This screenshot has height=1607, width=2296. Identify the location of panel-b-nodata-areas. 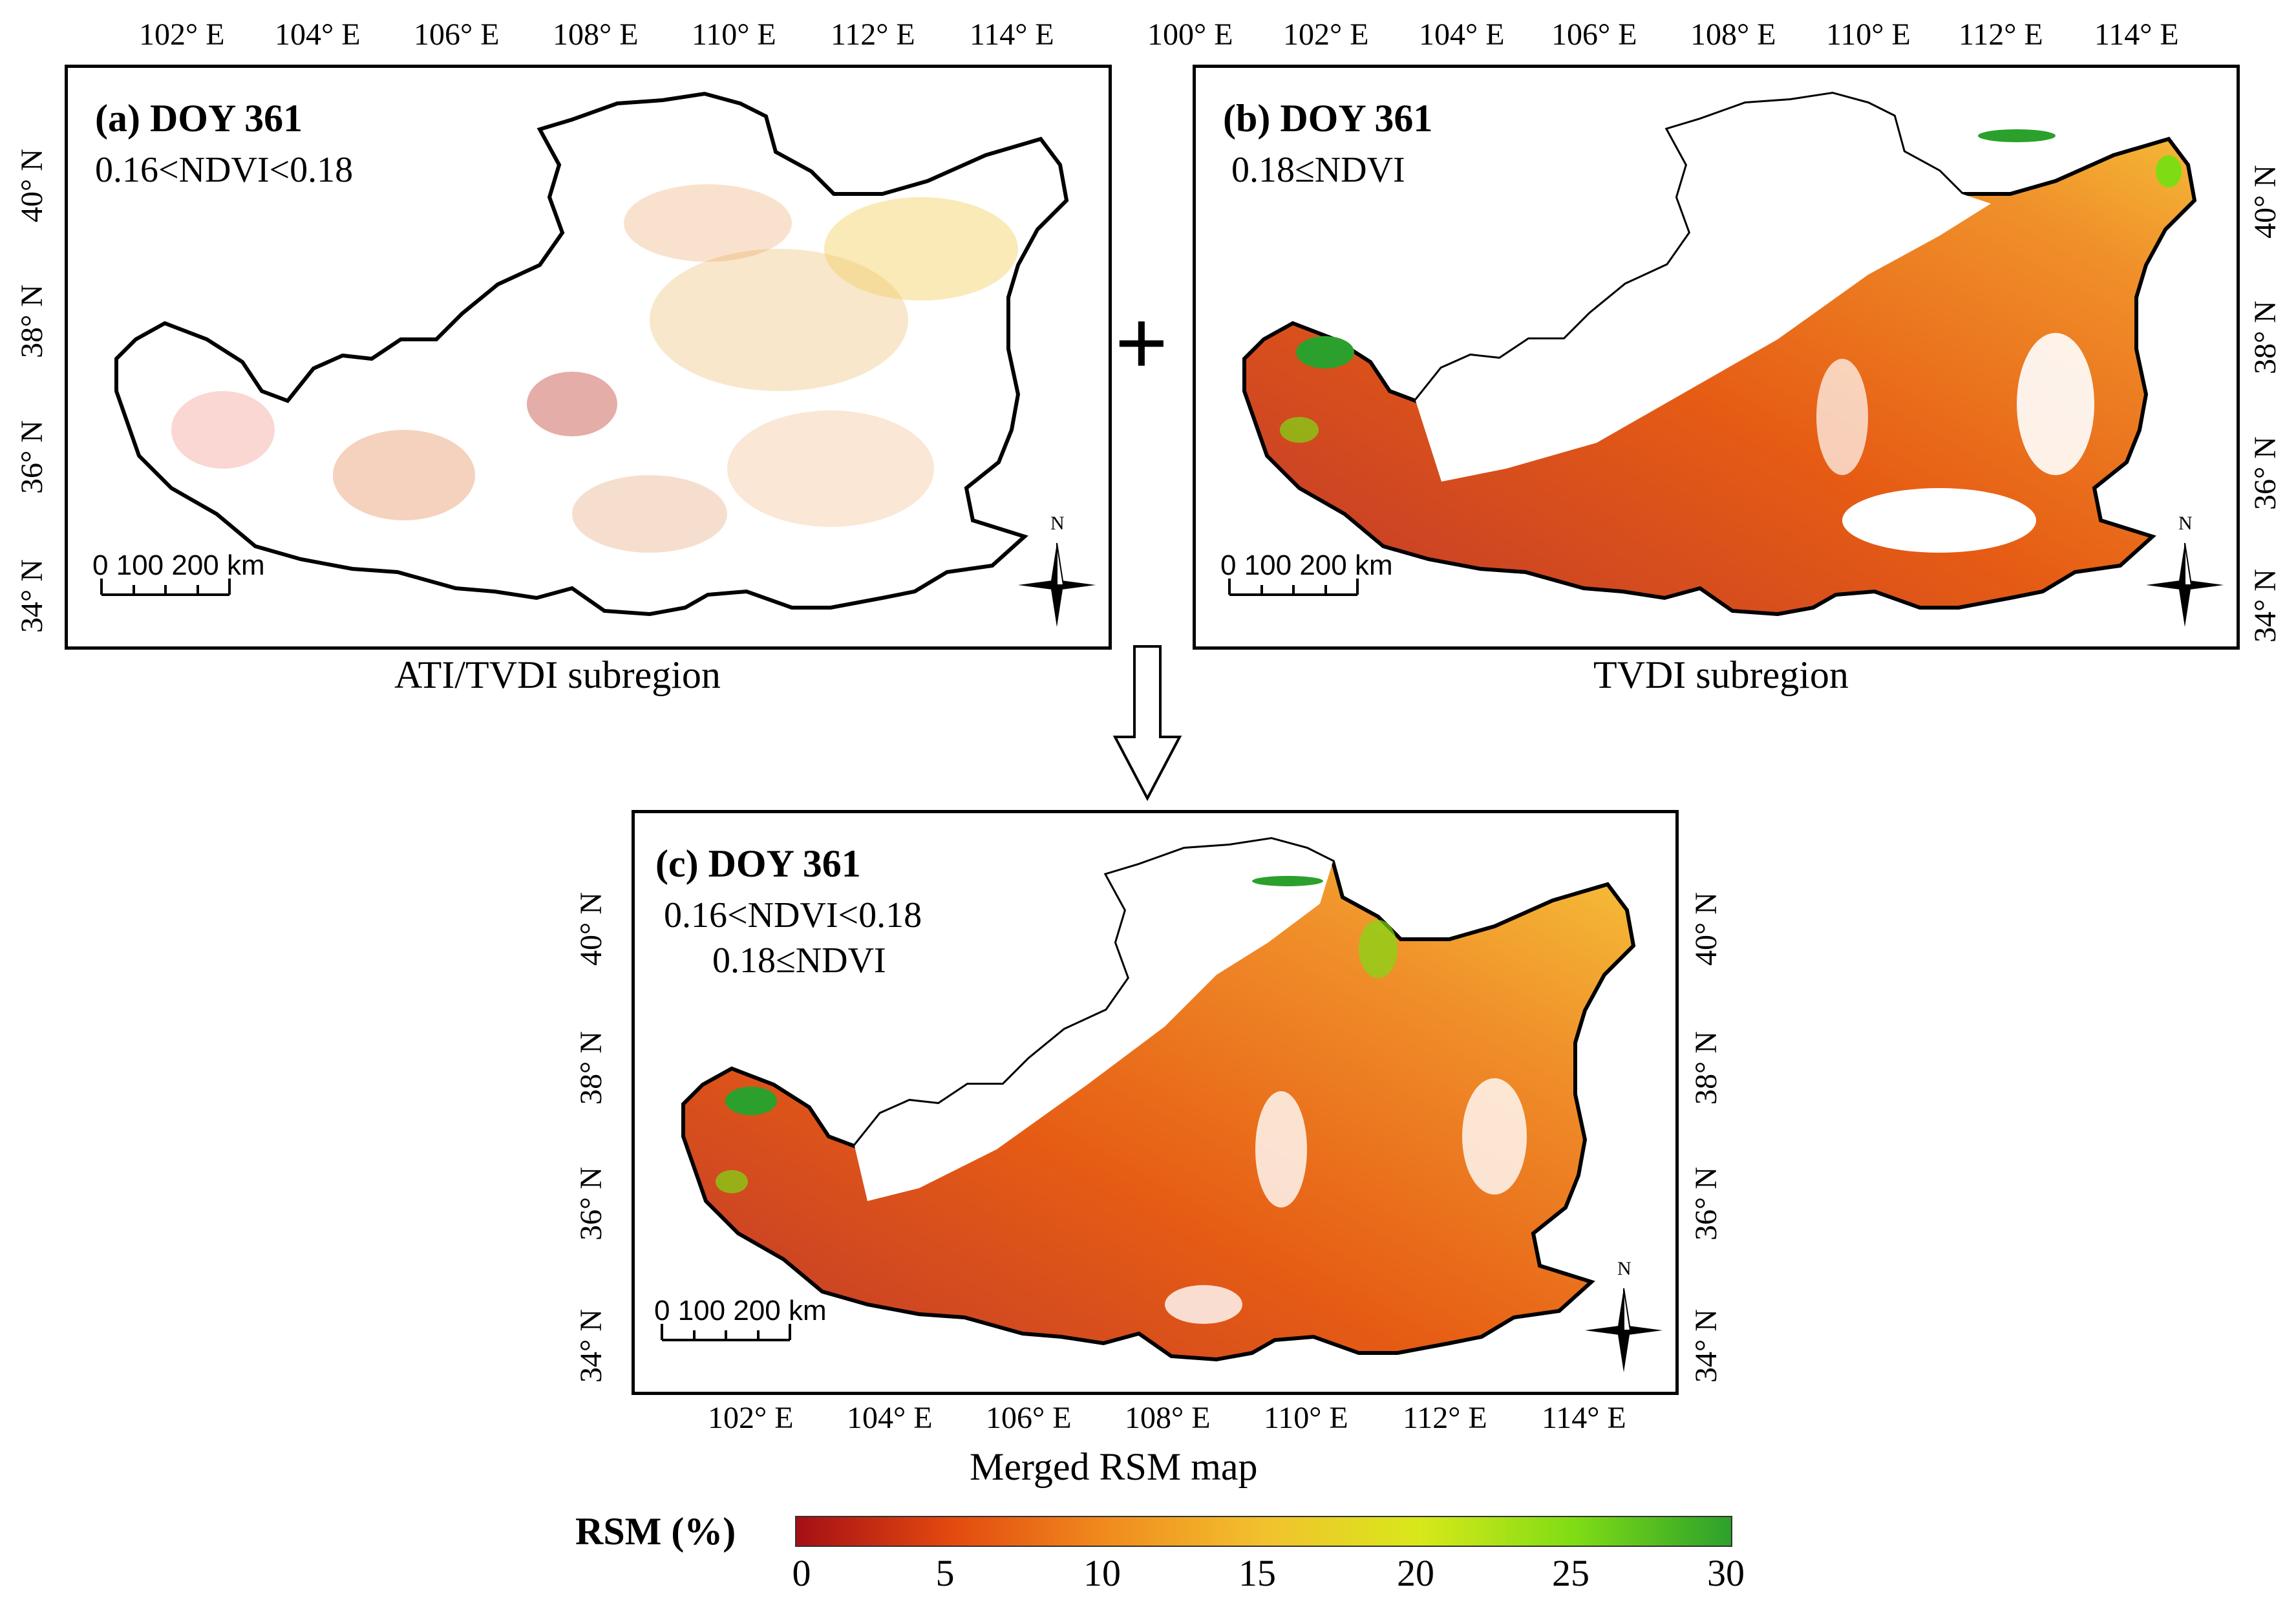
(1755, 323).